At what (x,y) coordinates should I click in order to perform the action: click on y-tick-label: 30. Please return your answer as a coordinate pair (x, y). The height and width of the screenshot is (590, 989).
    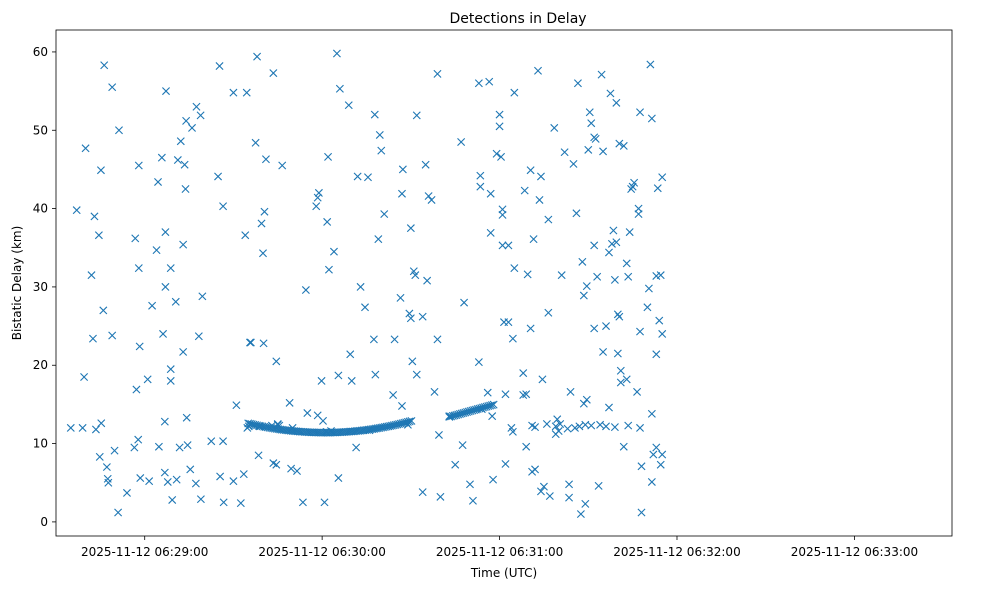
    Looking at the image, I should click on (40, 287).